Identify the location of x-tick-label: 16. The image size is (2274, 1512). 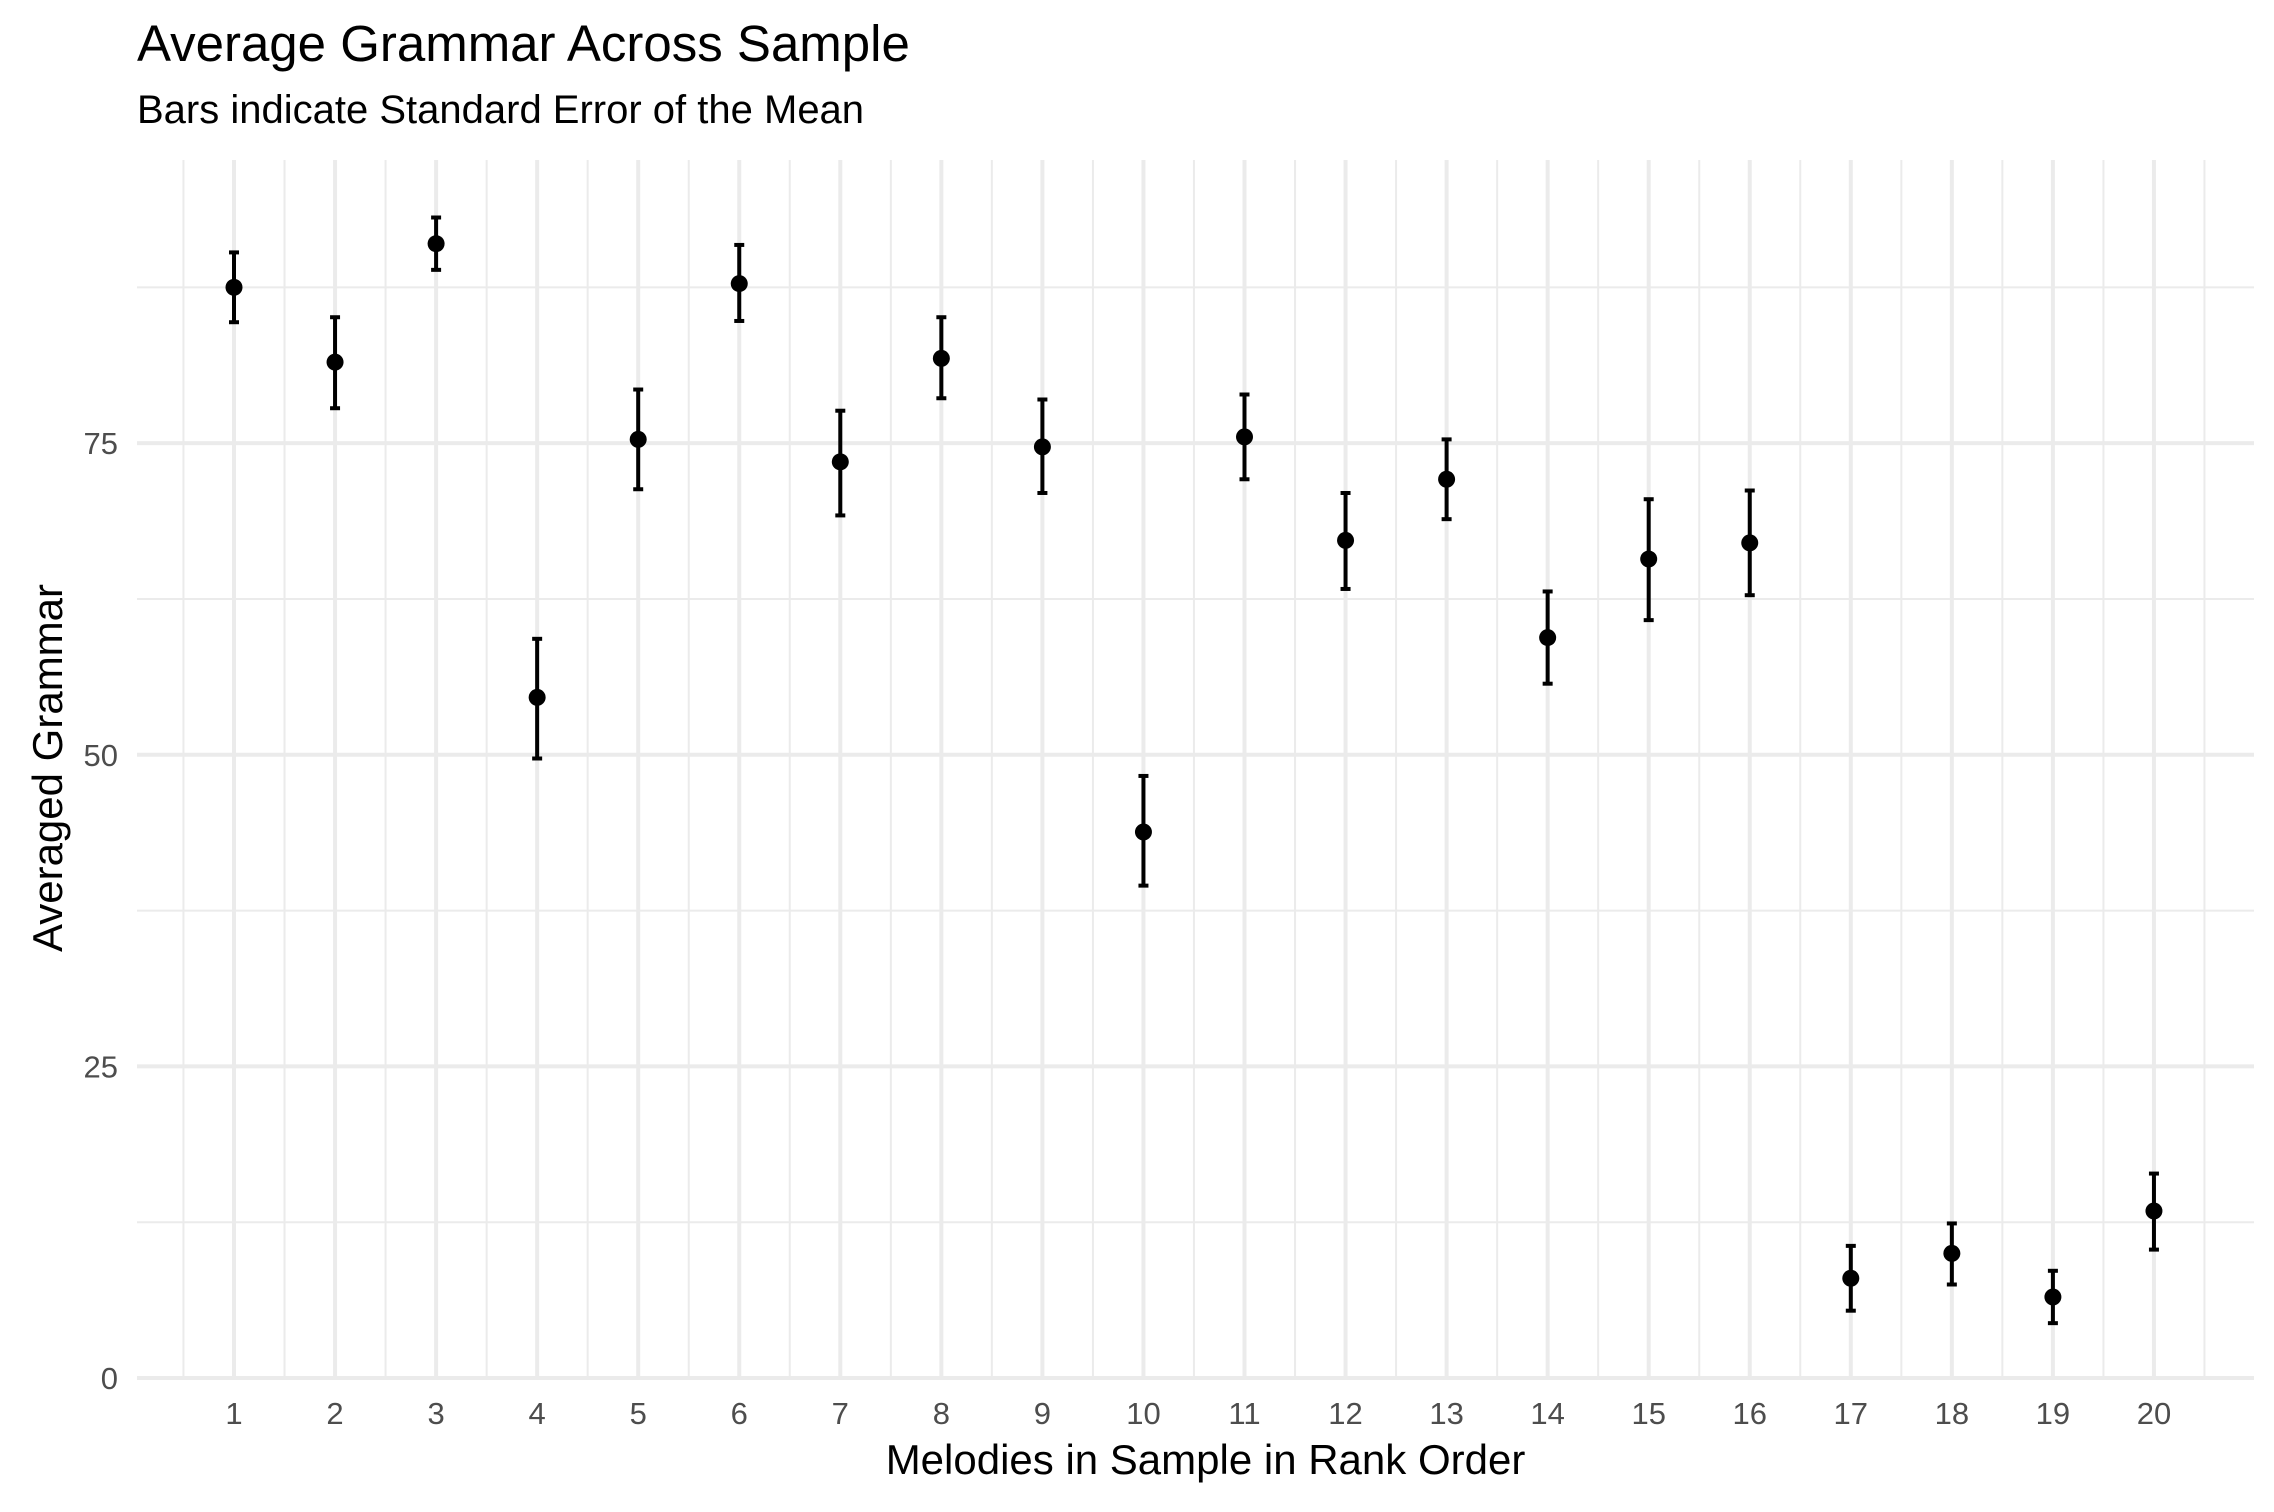
(1750, 1413).